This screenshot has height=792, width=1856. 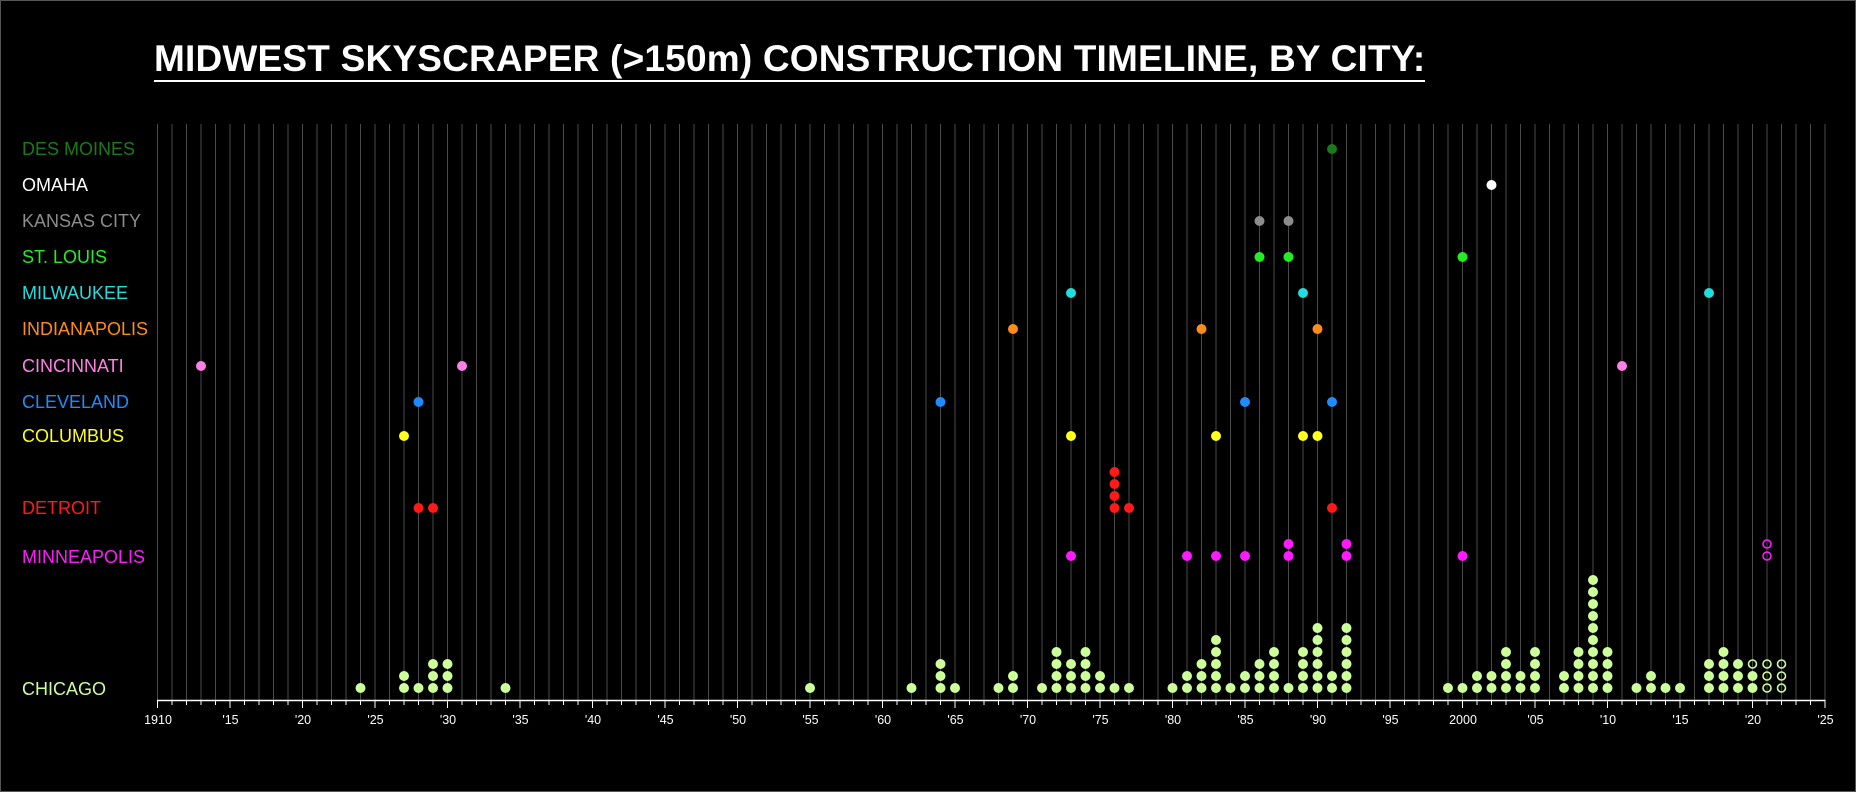 I want to click on x-tick-label: '80, so click(x=1173, y=720).